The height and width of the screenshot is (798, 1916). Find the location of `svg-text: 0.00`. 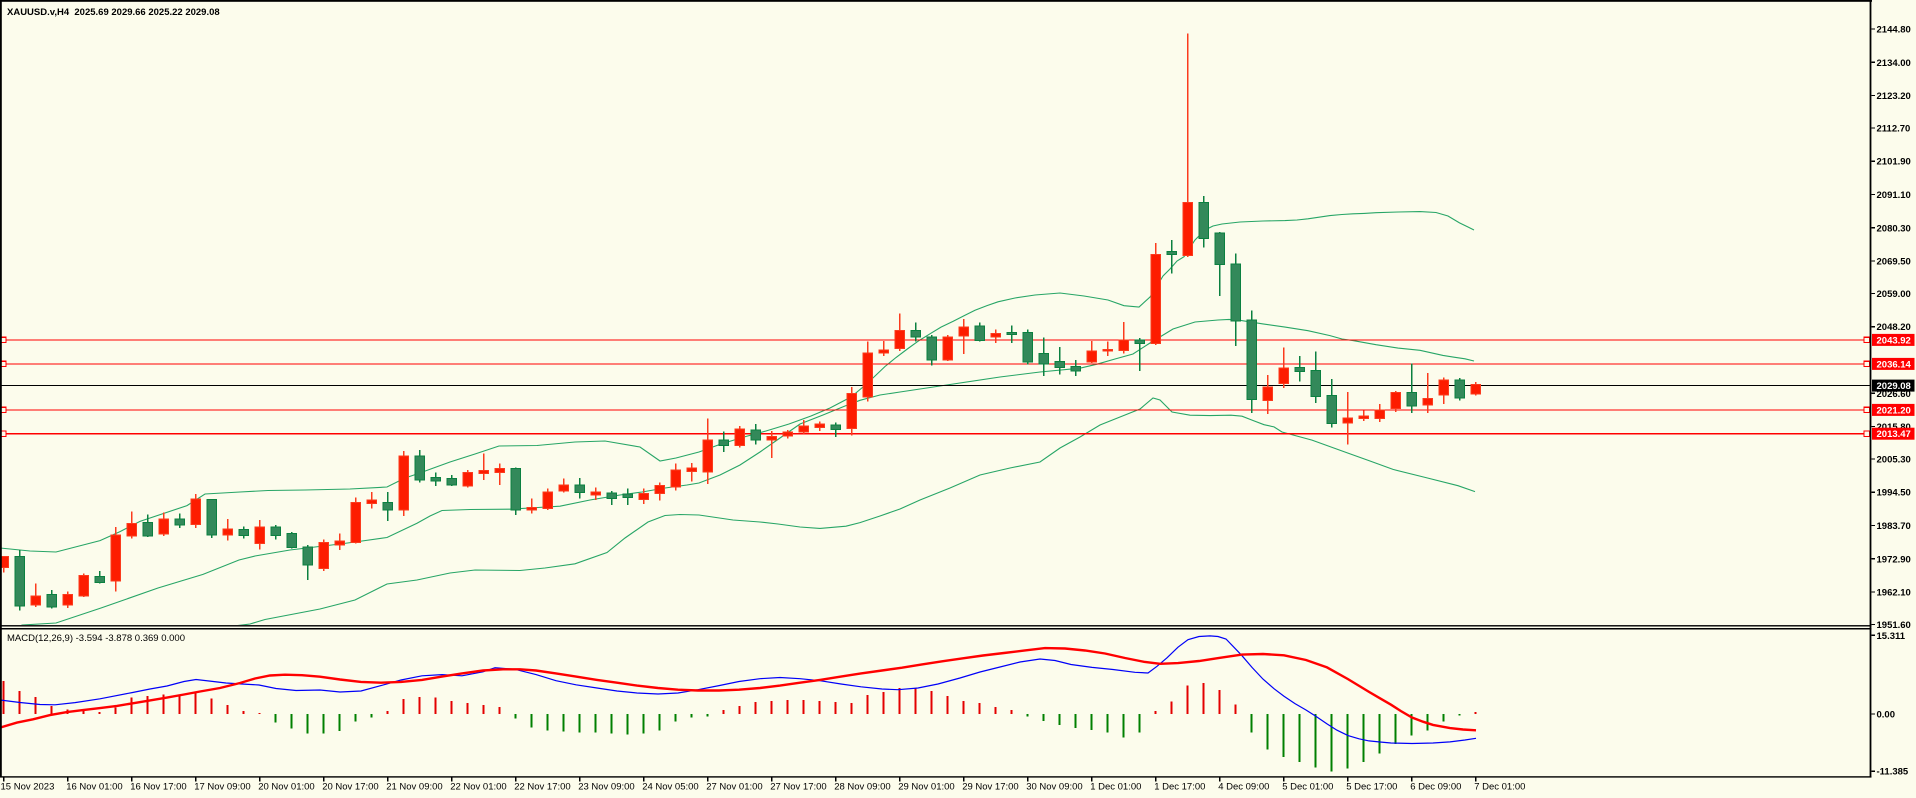

svg-text: 0.00 is located at coordinates (1886, 715).